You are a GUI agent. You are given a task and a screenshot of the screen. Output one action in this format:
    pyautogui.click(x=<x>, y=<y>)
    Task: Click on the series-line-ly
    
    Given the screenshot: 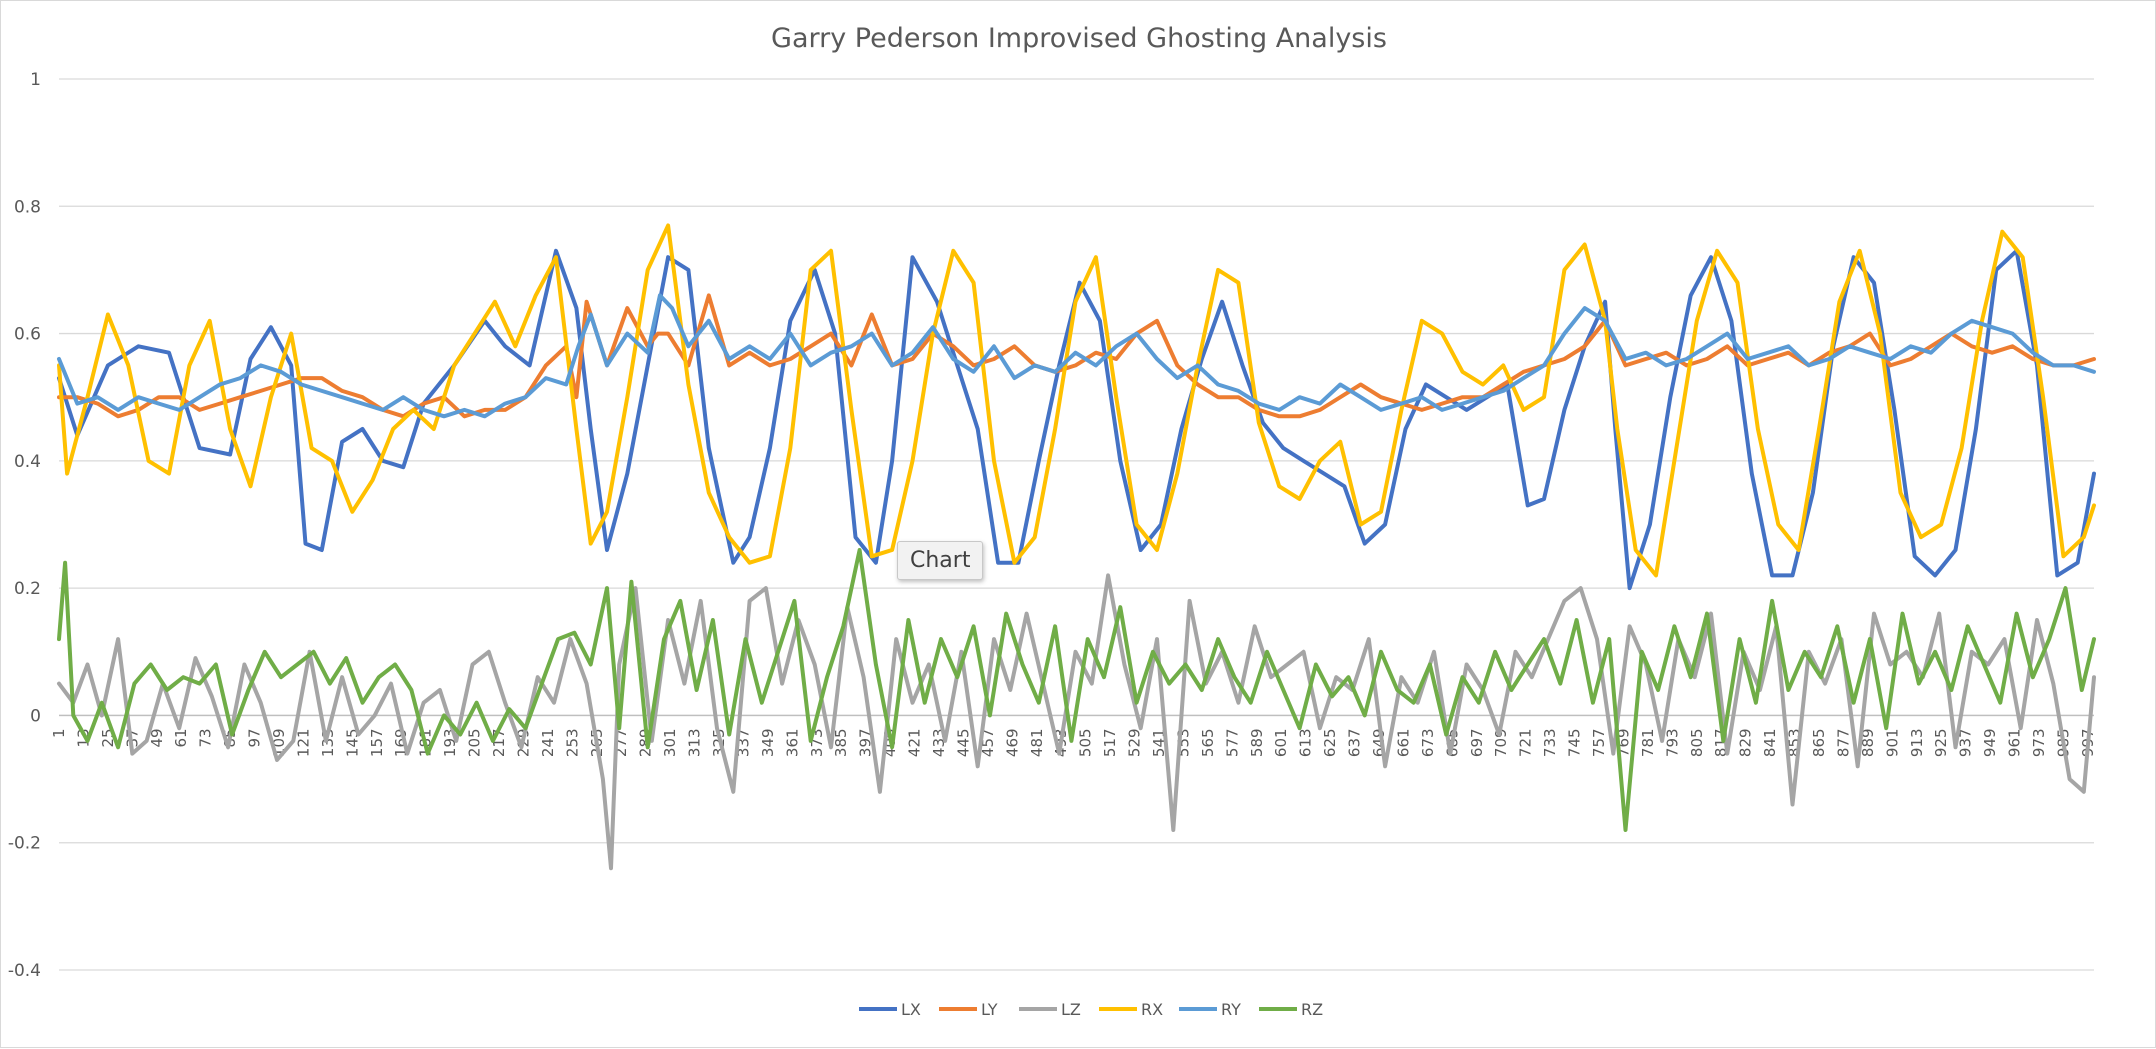 What is the action you would take?
    pyautogui.click(x=1076, y=356)
    